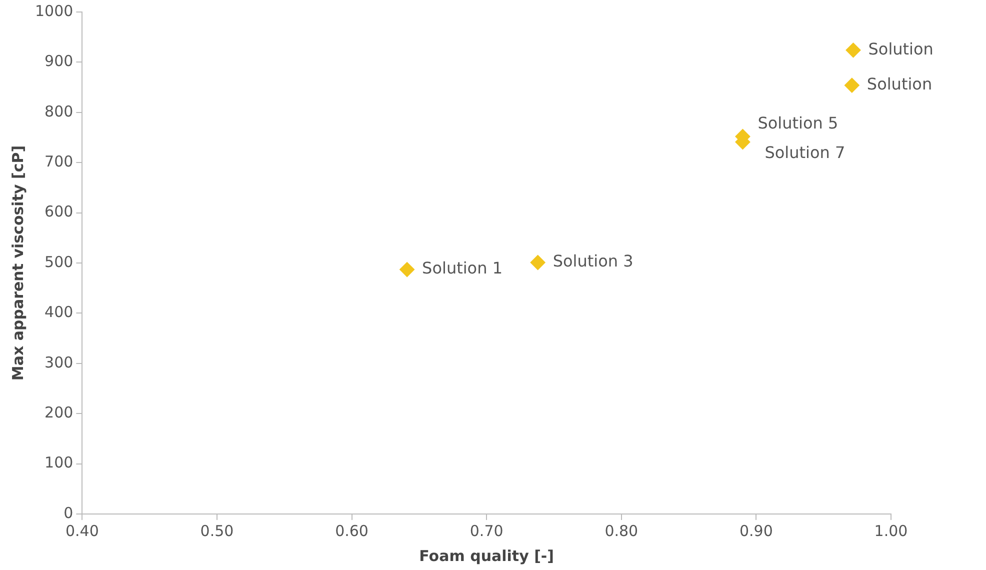 The width and height of the screenshot is (986, 570). Describe the element at coordinates (593, 261) in the screenshot. I see `annotation: Solution 3` at that location.